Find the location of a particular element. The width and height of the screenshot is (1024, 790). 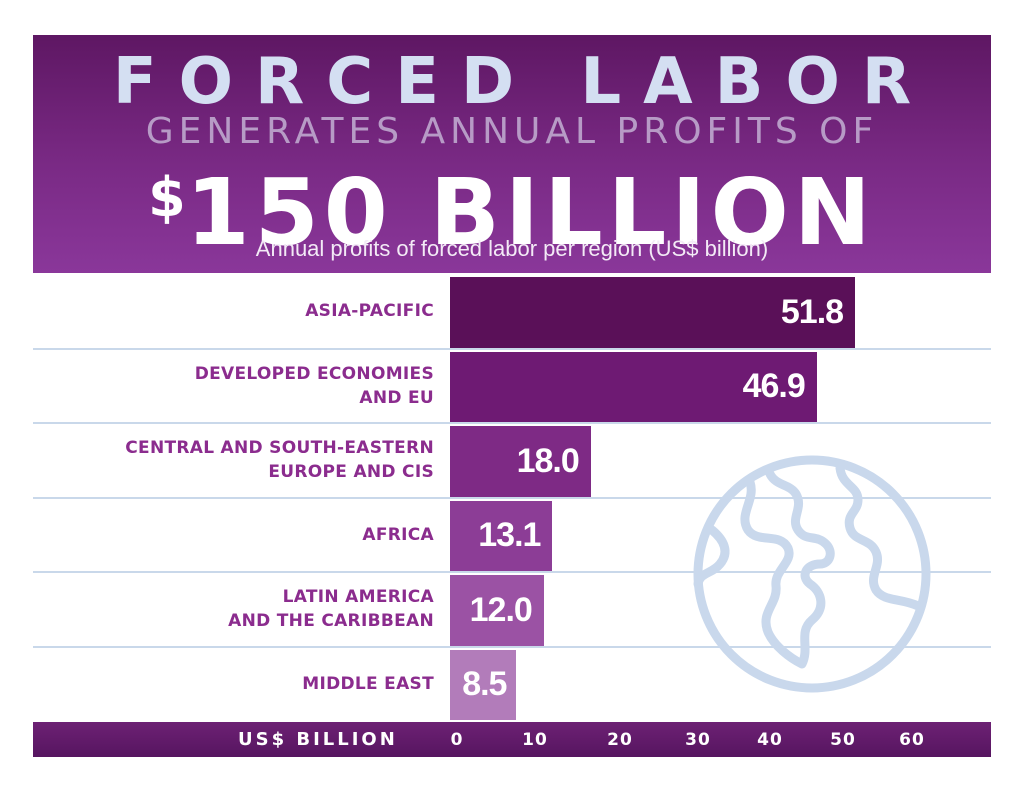

category-label-text: MIDDLE EAST is located at coordinates (368, 684).